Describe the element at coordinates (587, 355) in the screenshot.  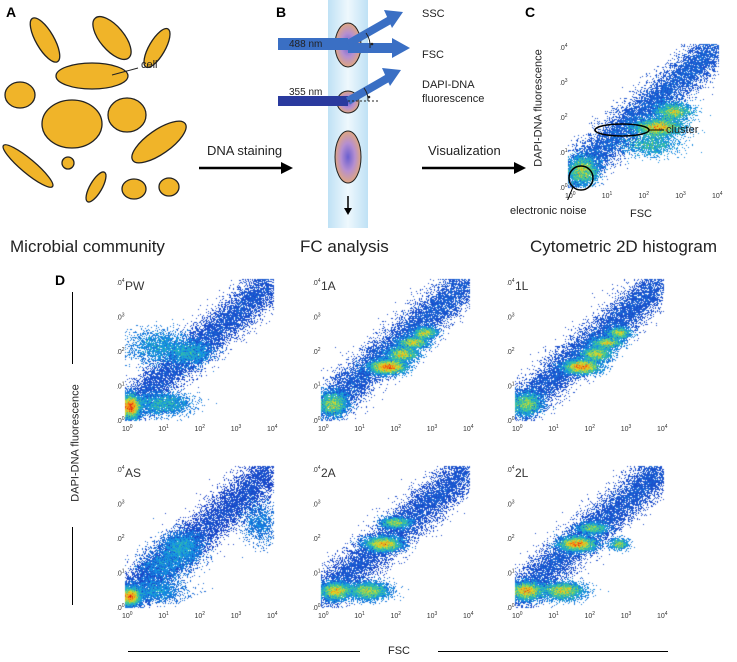
I see `1l-axes: 100100 10¹ 10¹ 10² 10² 10³ 10³ 10⁴ 10⁴` at that location.